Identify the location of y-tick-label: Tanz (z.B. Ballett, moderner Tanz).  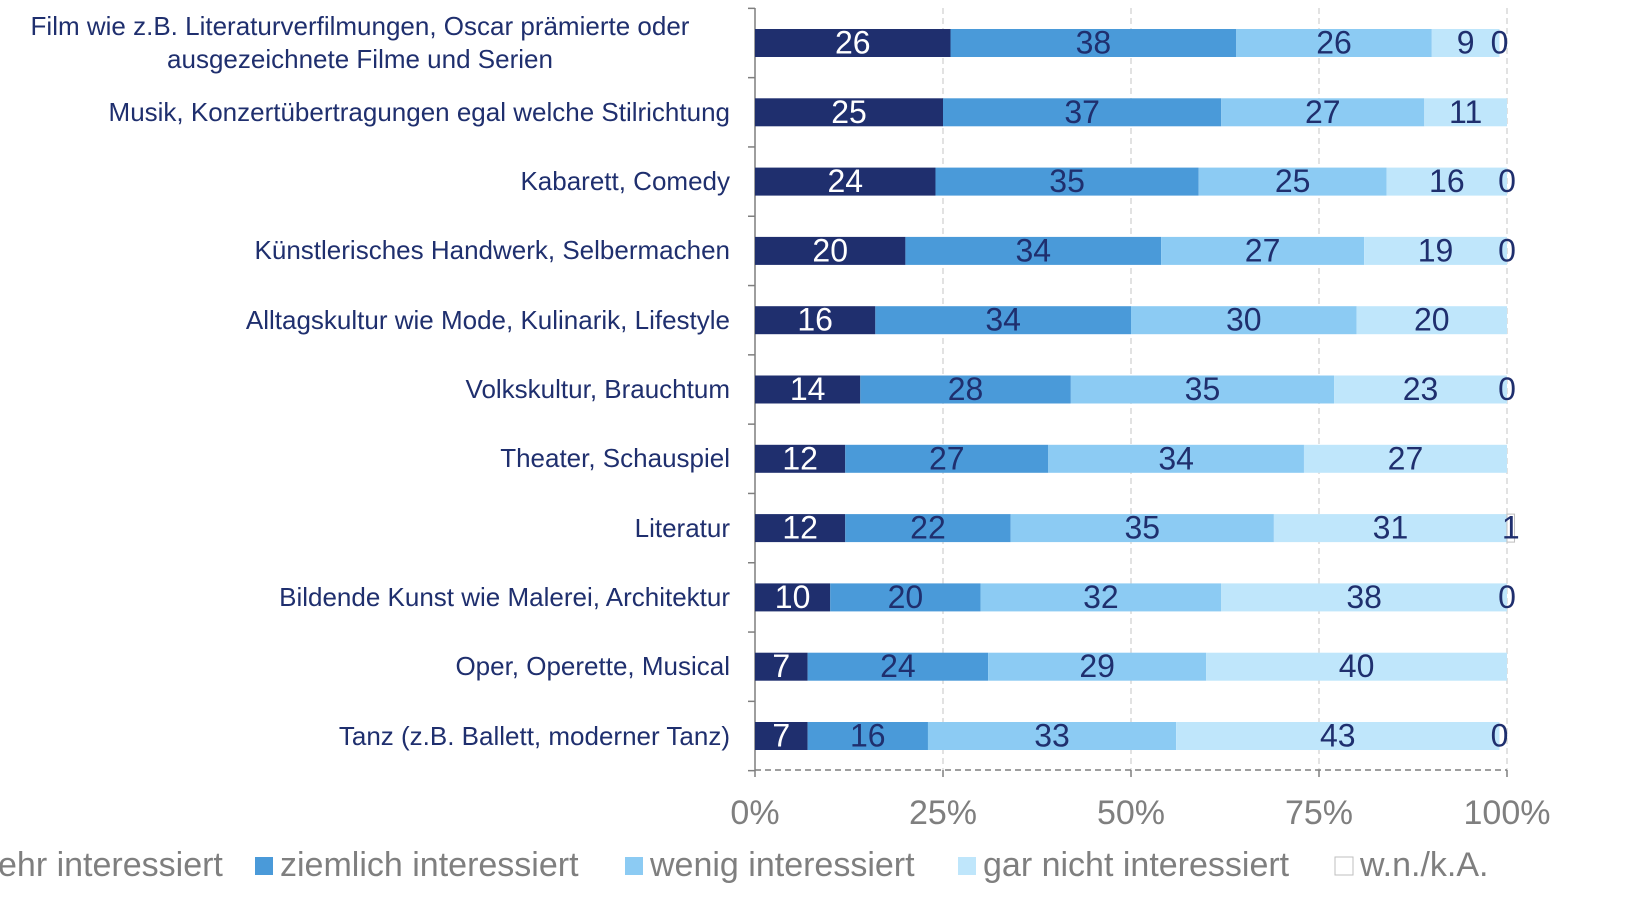
(534, 735).